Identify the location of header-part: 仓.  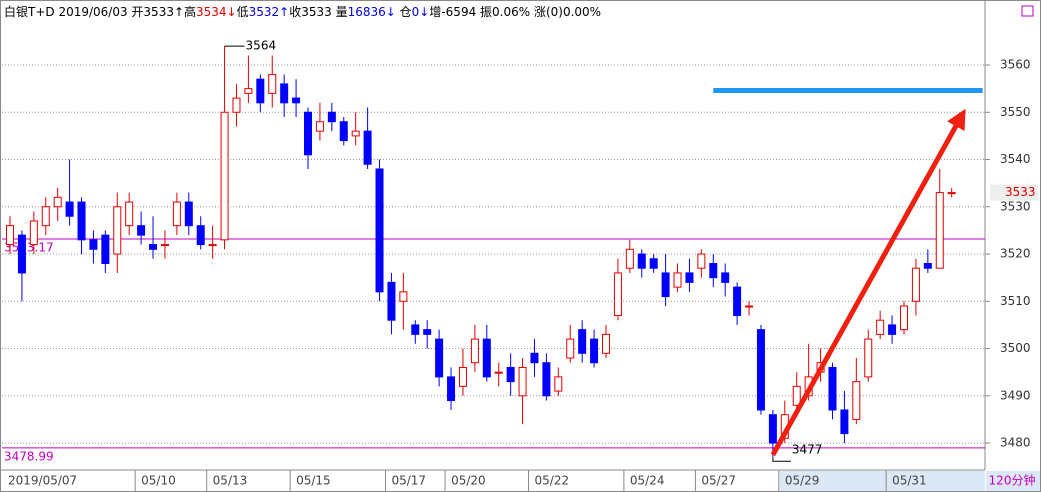
(404, 12).